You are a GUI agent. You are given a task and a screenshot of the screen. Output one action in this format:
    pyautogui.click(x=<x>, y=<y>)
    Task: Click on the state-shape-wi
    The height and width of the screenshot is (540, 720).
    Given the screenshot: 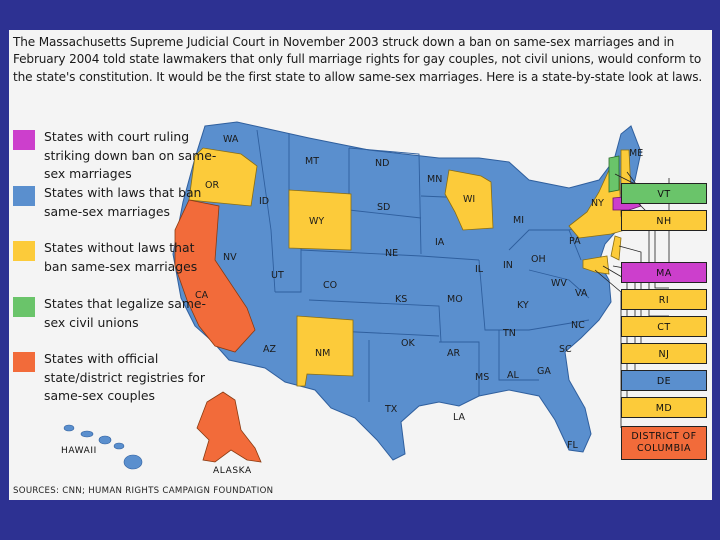 What is the action you would take?
    pyautogui.click(x=469, y=200)
    